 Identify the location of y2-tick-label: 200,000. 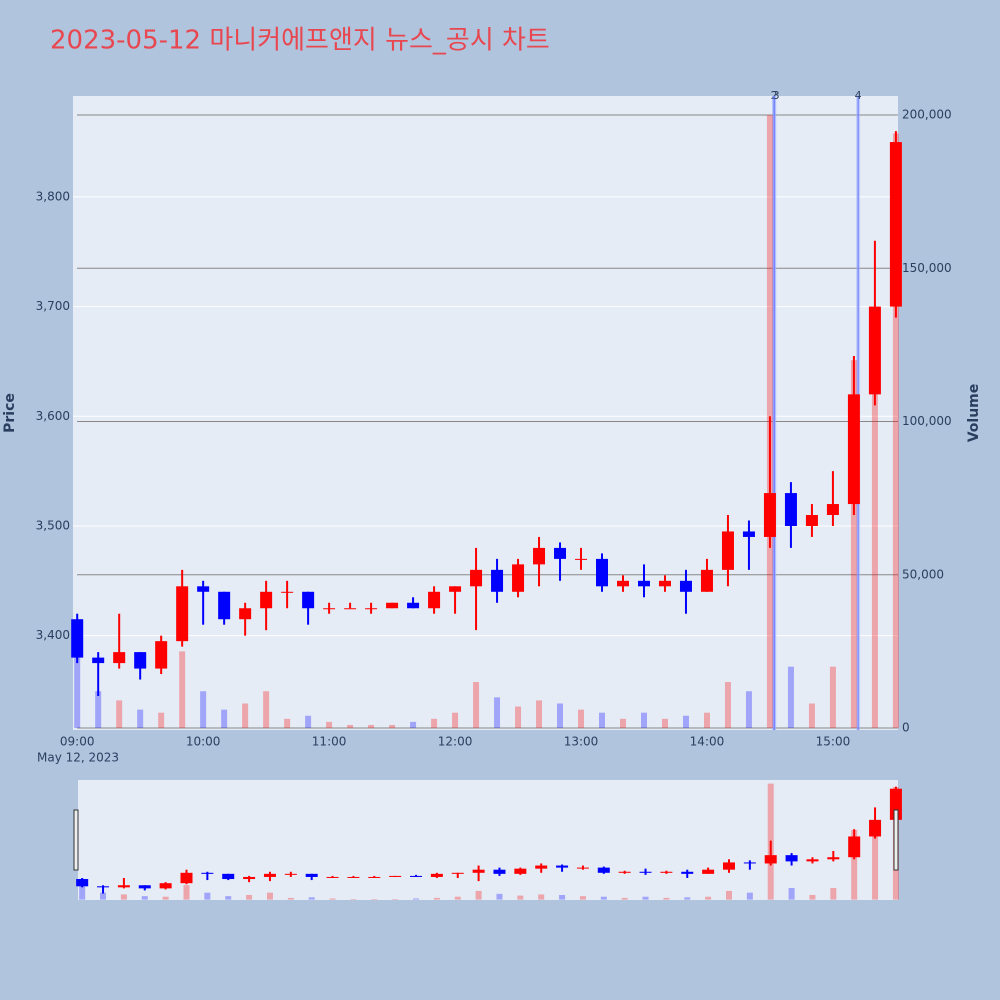
(927, 115).